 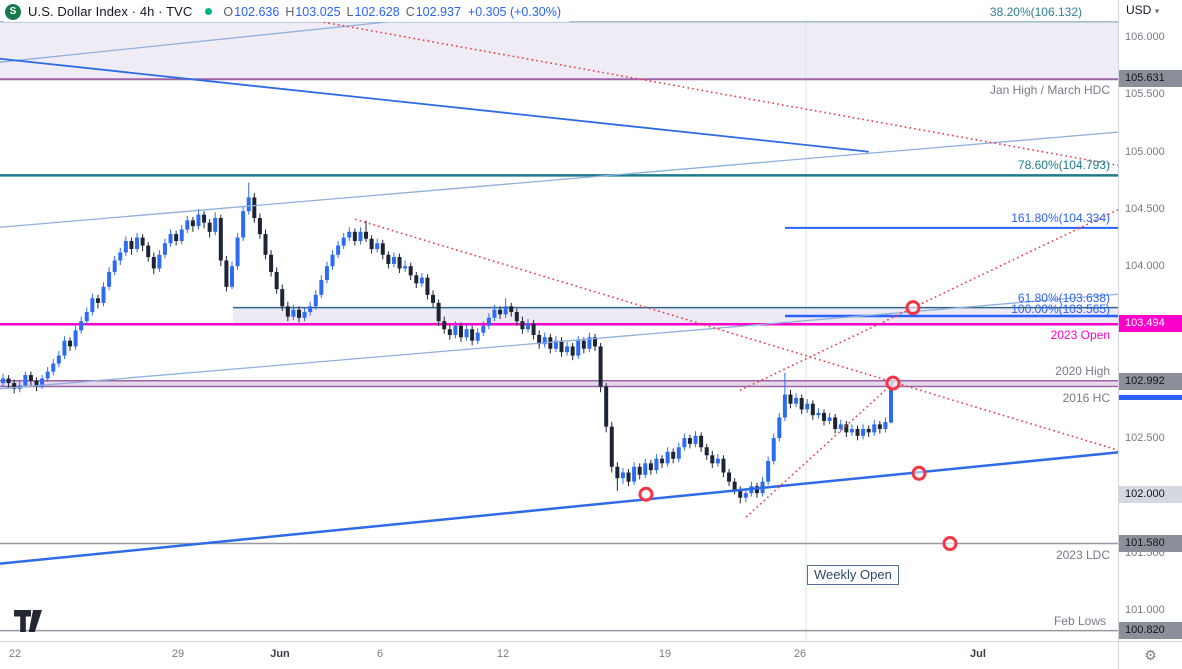 What do you see at coordinates (1145, 266) in the screenshot?
I see `price-tick: 104.000` at bounding box center [1145, 266].